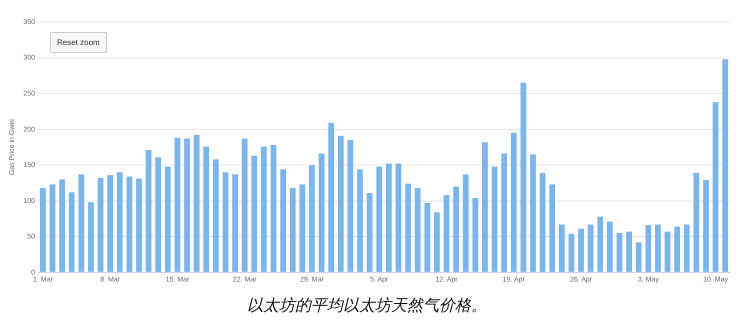 This screenshot has width=750, height=332. What do you see at coordinates (78, 42) in the screenshot?
I see `reset-zoom-button: Reset zoom` at bounding box center [78, 42].